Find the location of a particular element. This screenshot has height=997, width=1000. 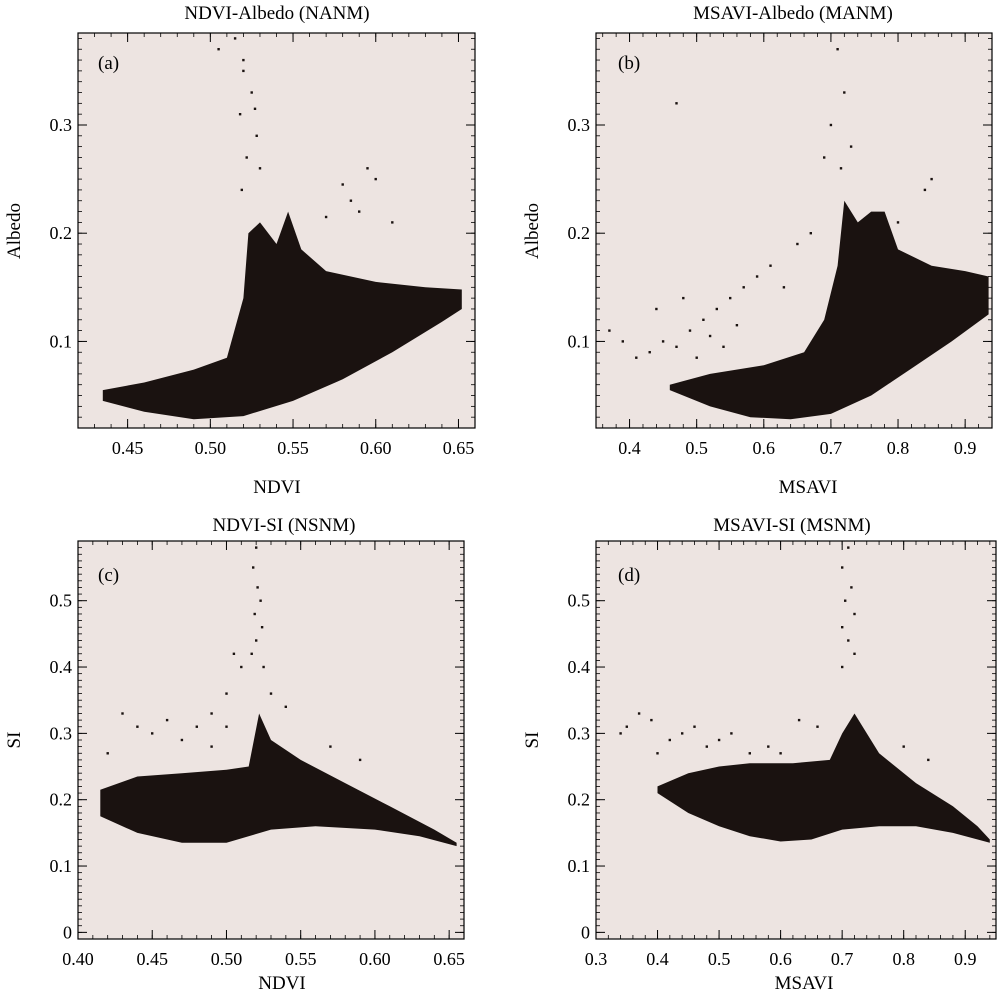

x-tick-label: 0.50 is located at coordinates (211, 448).